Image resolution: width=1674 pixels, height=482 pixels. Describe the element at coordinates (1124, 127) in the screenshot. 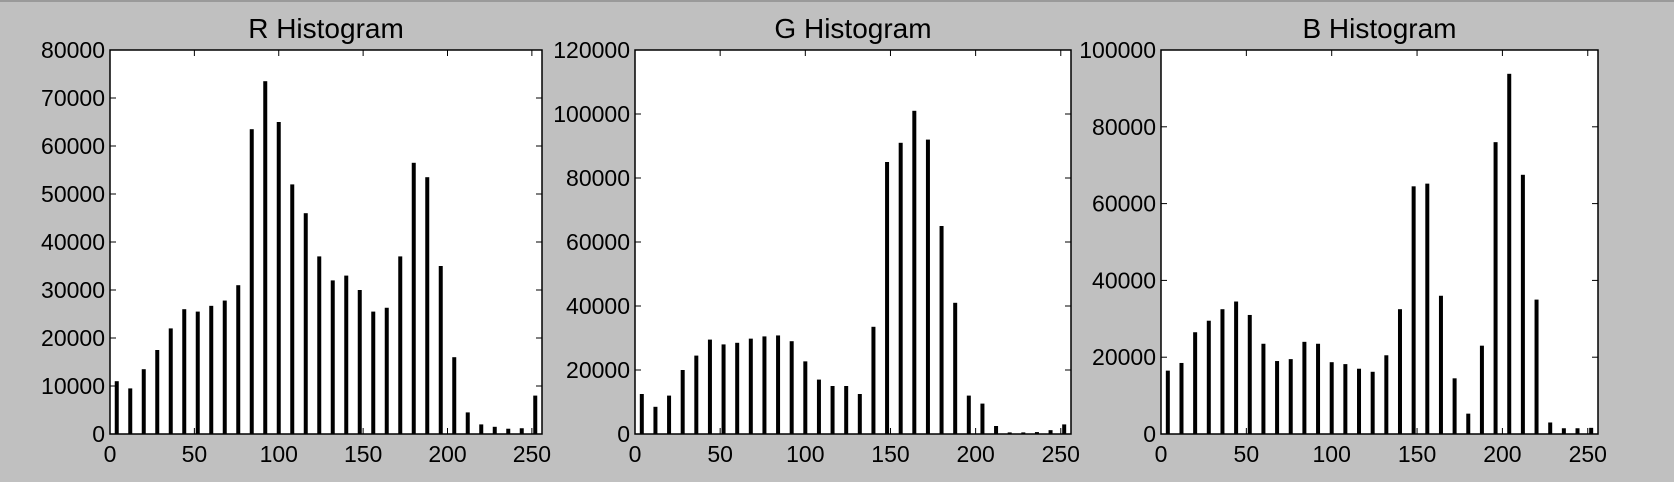

I see `b-ytick-label-4: 80000` at that location.